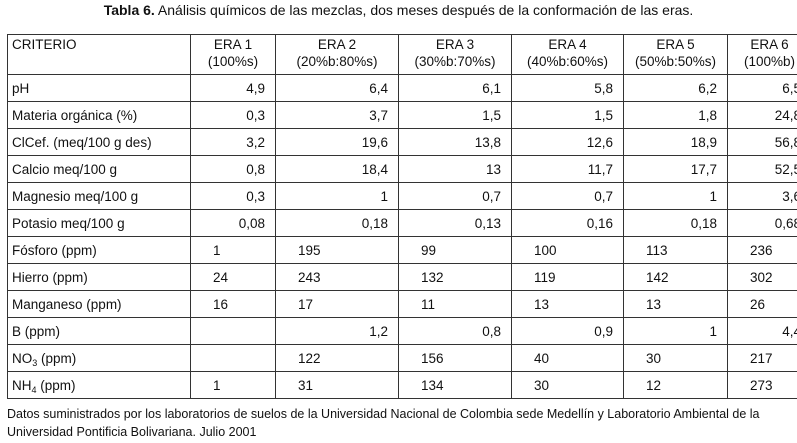 The image size is (797, 443). What do you see at coordinates (567, 54) in the screenshot?
I see `column-header-era-4: ERA 4 (40%b:60%s)` at bounding box center [567, 54].